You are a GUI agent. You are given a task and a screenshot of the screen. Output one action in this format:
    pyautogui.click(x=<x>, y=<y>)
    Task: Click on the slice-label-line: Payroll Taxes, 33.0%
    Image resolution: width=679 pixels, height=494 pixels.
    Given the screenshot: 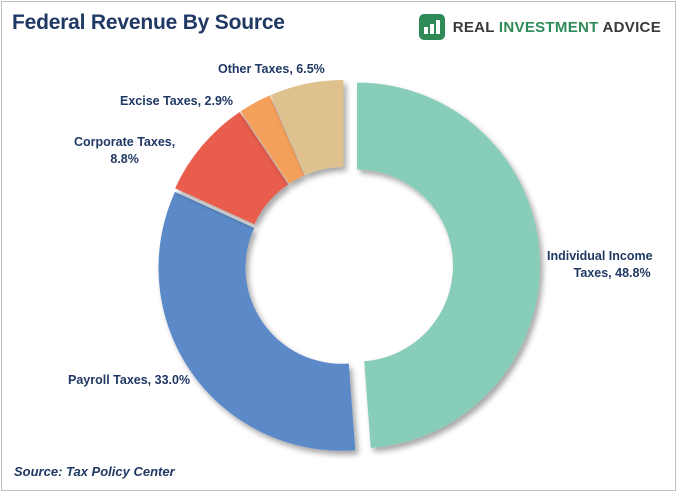 What is the action you would take?
    pyautogui.click(x=129, y=380)
    